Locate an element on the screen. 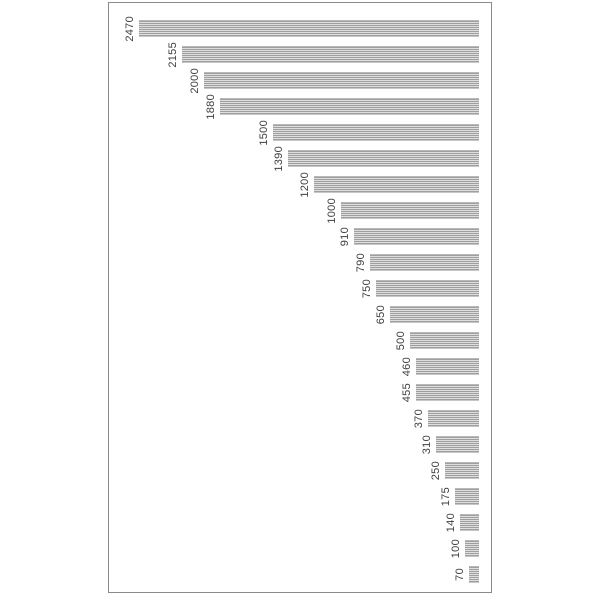 This screenshot has width=600, height=600. bar-value-label: 455 is located at coordinates (407, 392).